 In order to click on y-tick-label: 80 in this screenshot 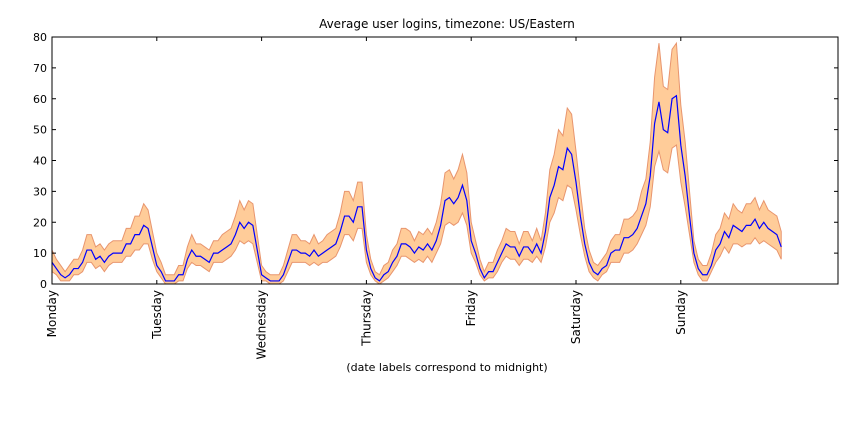, I will do `click(40, 37)`.